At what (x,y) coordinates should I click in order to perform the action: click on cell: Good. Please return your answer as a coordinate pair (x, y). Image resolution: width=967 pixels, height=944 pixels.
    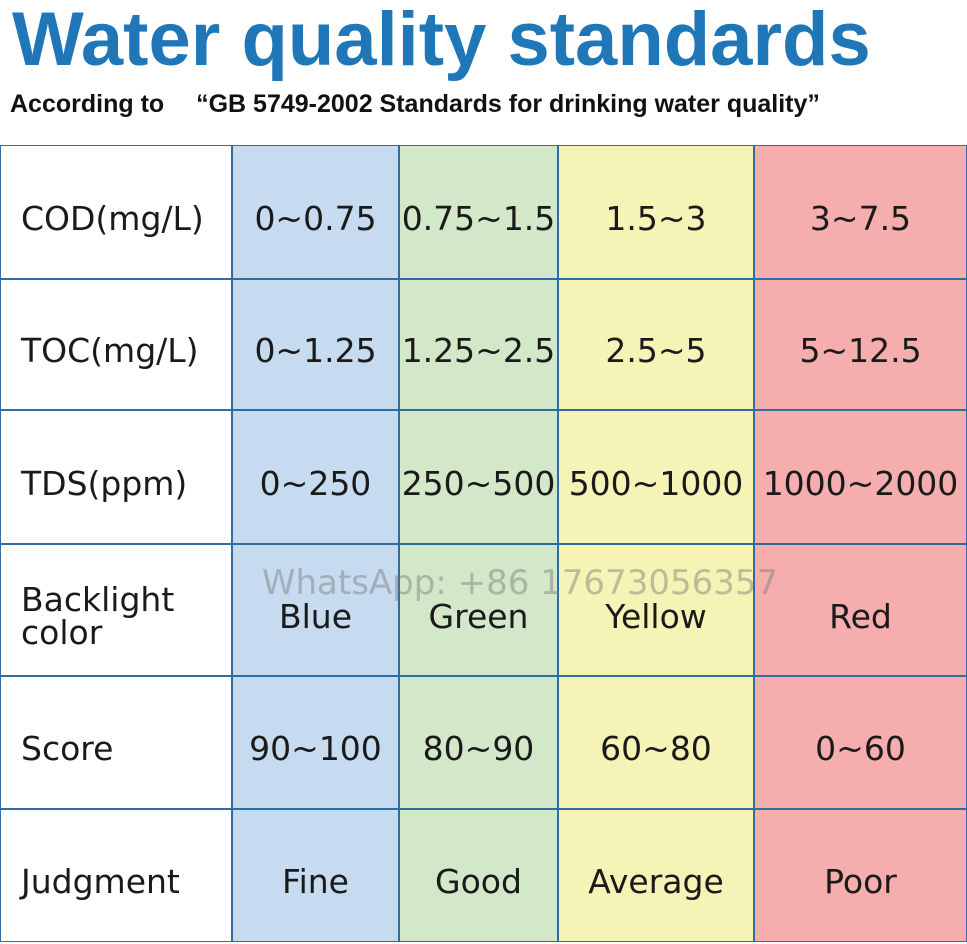
    Looking at the image, I should click on (478, 875).